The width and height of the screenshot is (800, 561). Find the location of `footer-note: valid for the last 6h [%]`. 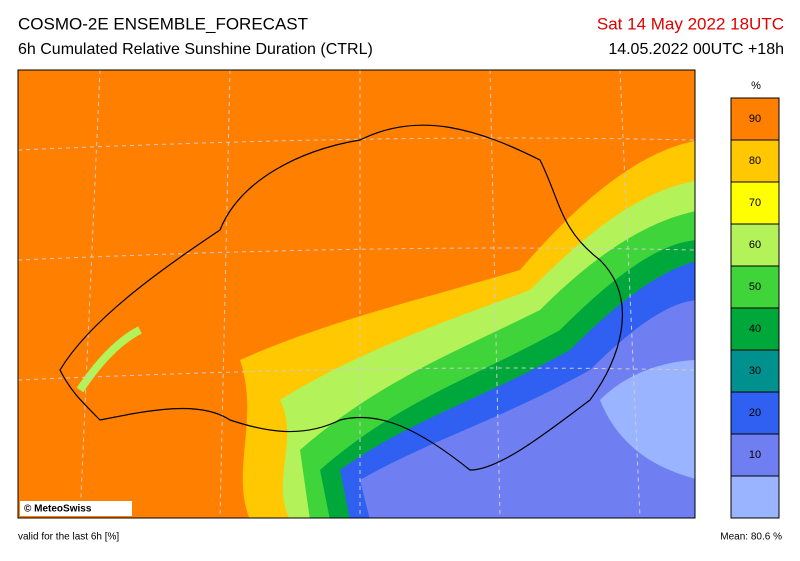

footer-note: valid for the last 6h [%] is located at coordinates (68, 537).